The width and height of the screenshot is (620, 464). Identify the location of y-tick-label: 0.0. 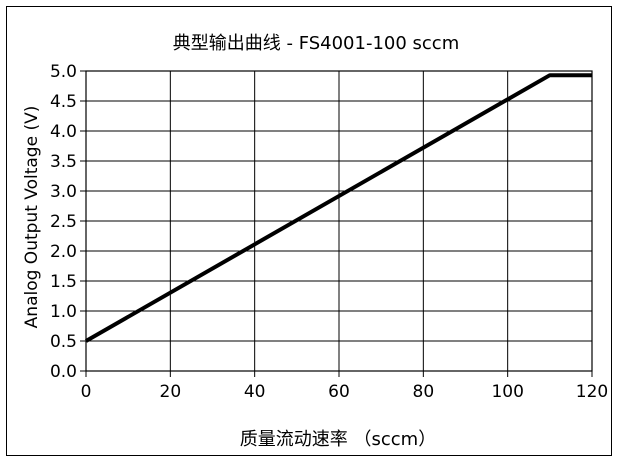
(63, 372).